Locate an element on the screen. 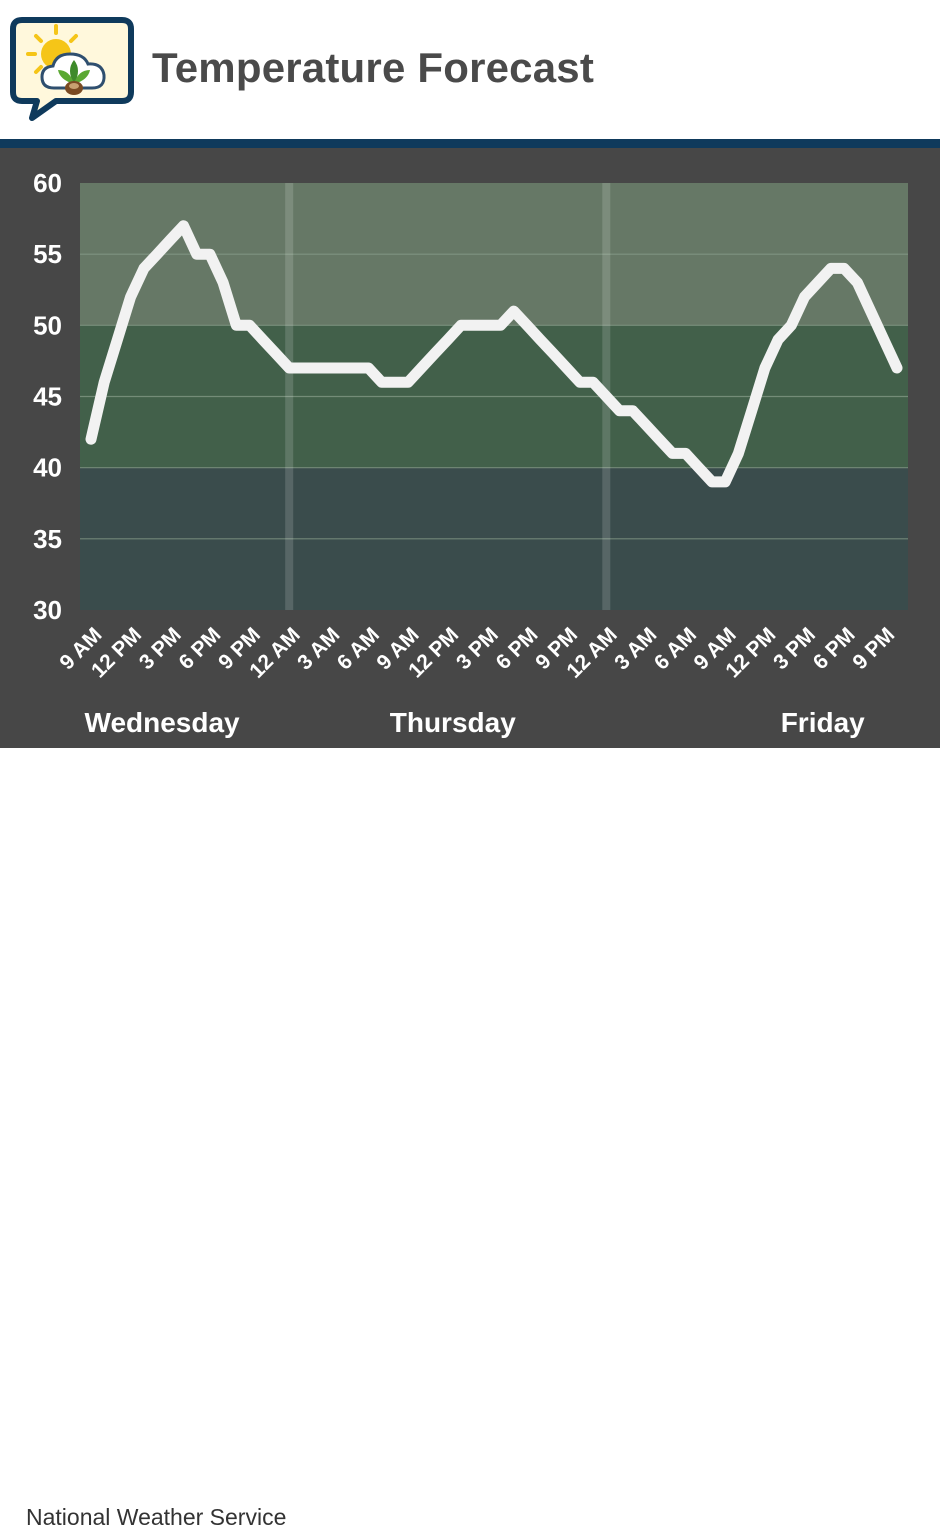 The height and width of the screenshot is (1531, 940). page-title: Temperature Forecast is located at coordinates (373, 67).